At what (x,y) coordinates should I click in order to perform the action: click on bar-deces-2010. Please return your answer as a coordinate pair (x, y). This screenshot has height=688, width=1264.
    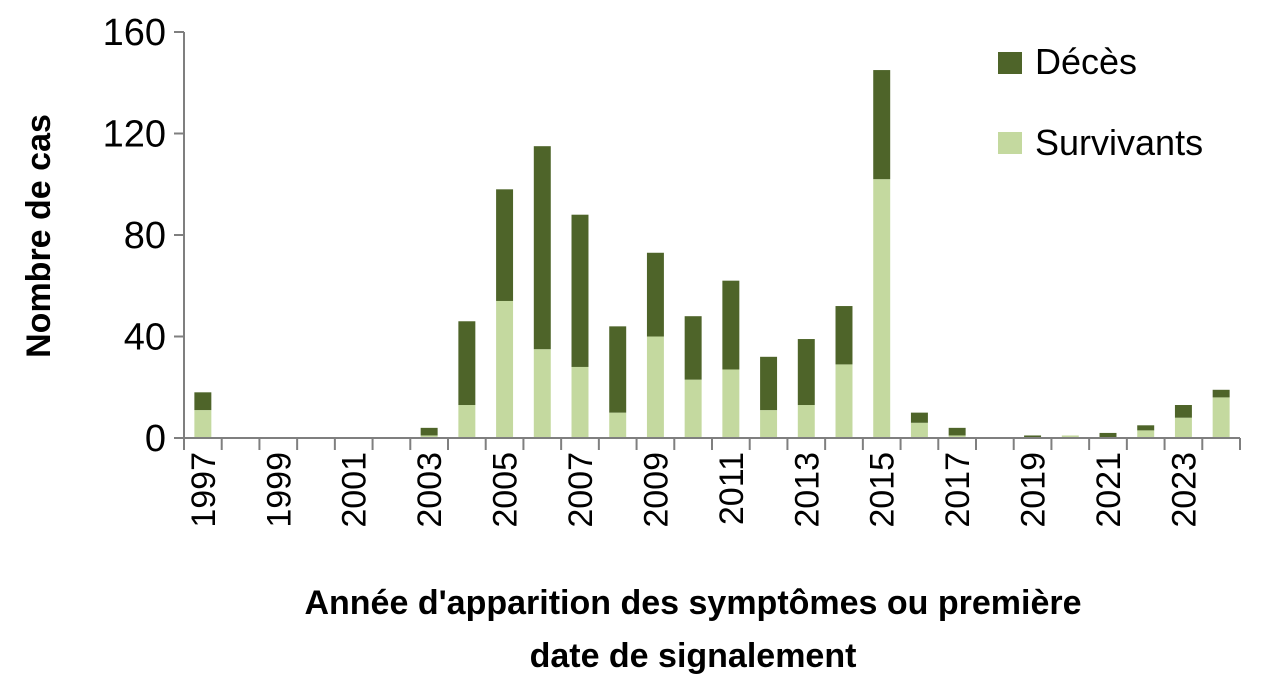
    Looking at the image, I should click on (693, 348).